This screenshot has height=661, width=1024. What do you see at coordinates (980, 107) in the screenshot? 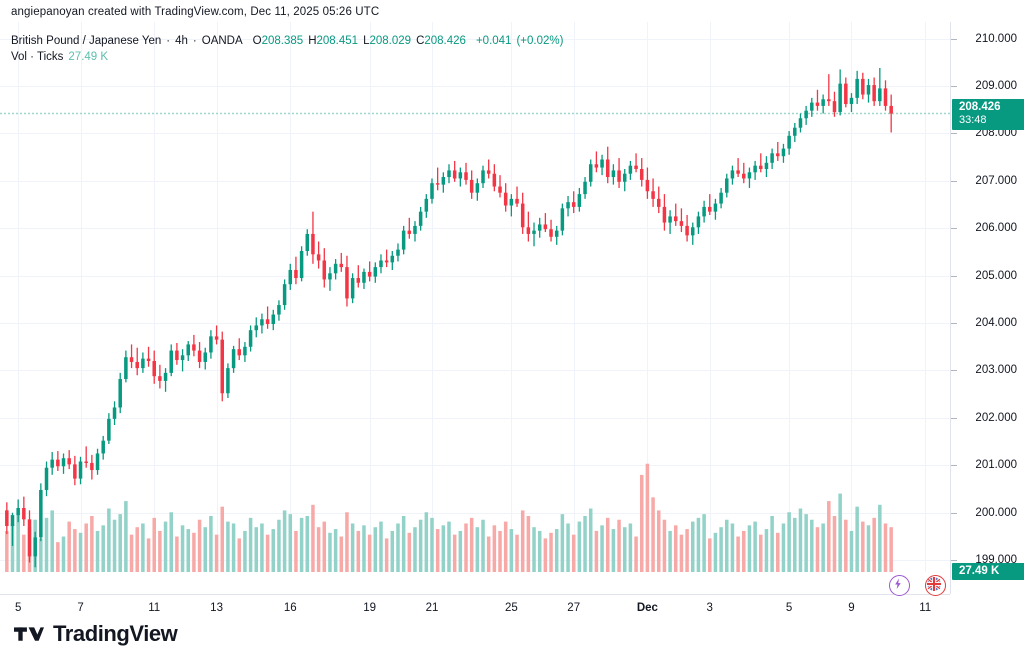
I see `current-price-value: 208.426` at bounding box center [980, 107].